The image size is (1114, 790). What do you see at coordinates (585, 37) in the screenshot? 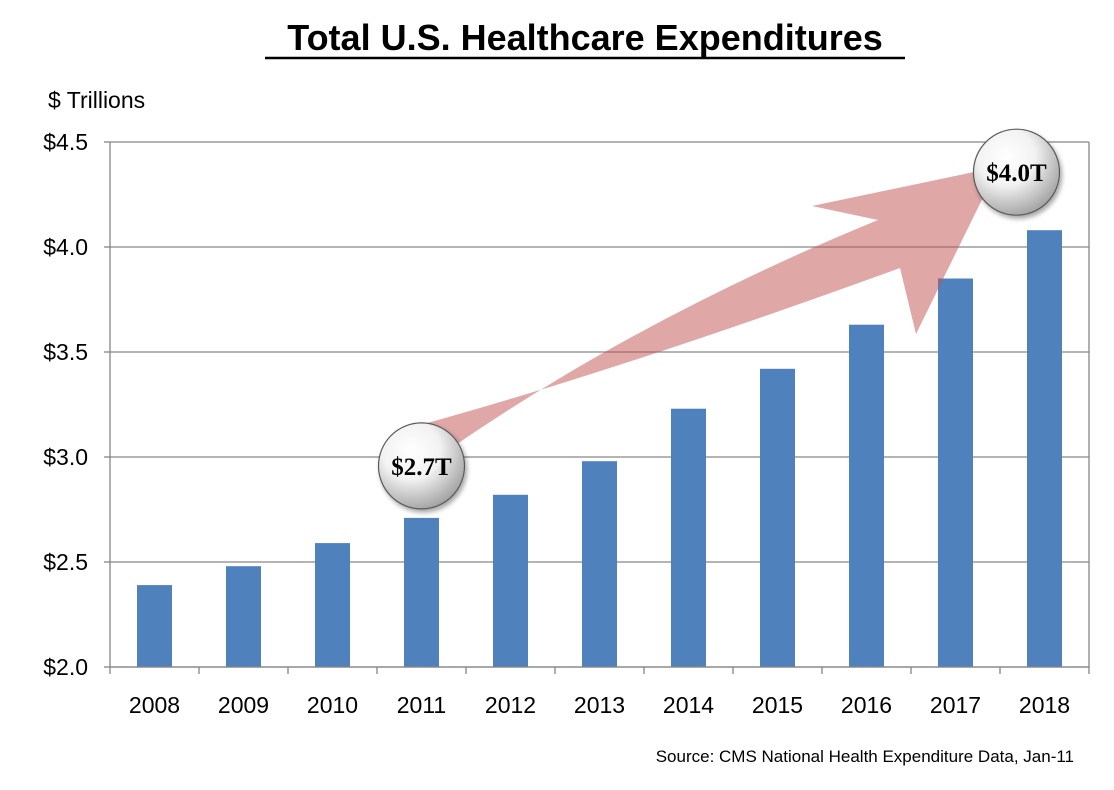
I see `chart-title: Total U.S. Healthcare Expenditures` at bounding box center [585, 37].